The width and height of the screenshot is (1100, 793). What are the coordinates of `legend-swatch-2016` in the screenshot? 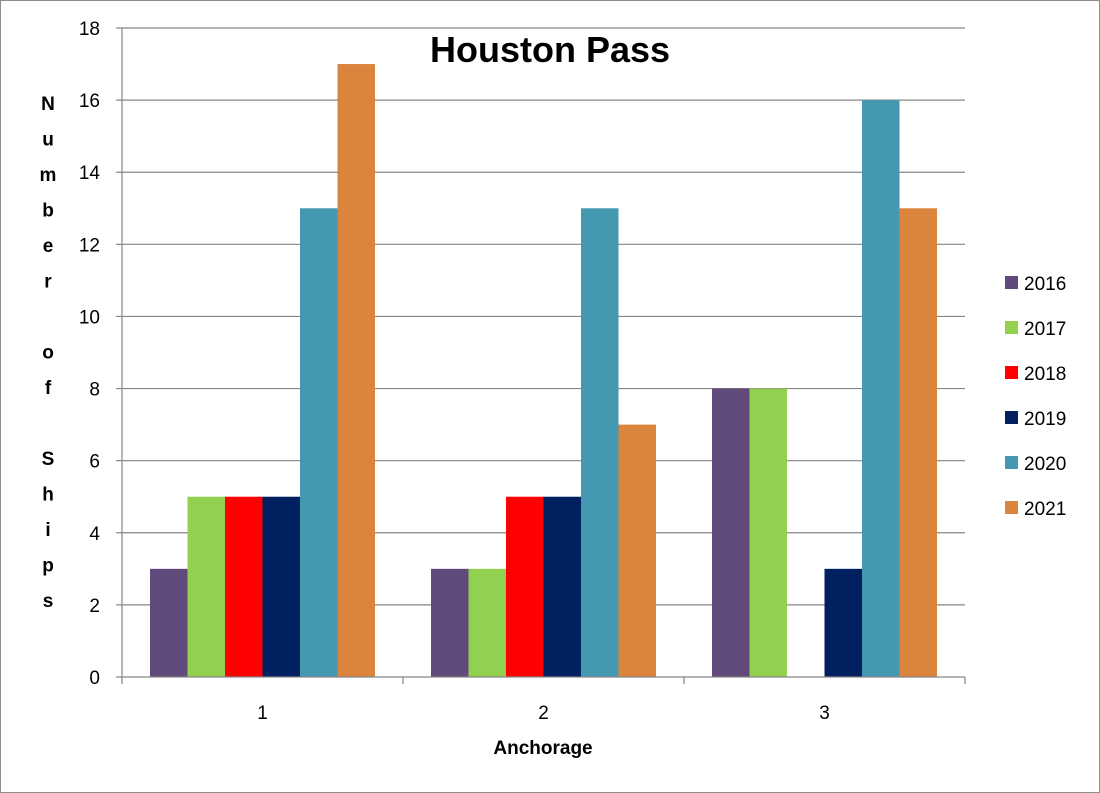 It's located at (1011, 282).